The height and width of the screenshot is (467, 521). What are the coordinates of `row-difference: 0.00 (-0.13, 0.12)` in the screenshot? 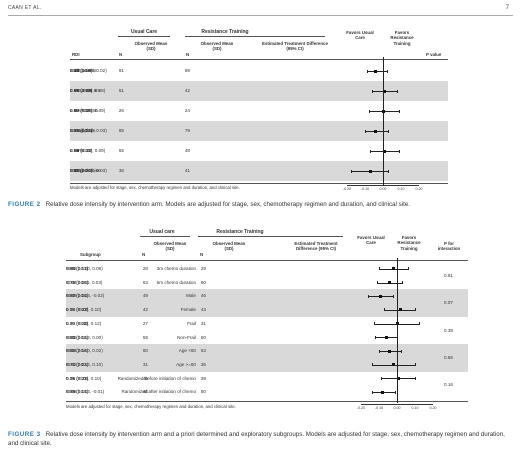 It's located at (84, 323).